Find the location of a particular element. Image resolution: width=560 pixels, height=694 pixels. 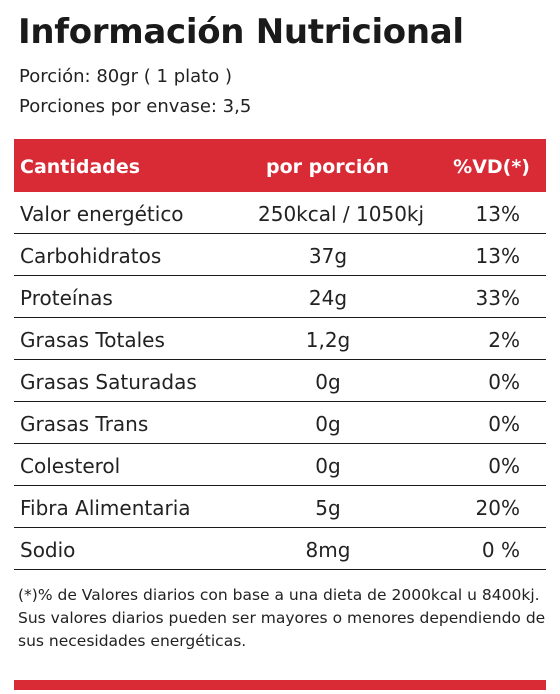

nutrient-name: Grasas Saturadas is located at coordinates (108, 382).